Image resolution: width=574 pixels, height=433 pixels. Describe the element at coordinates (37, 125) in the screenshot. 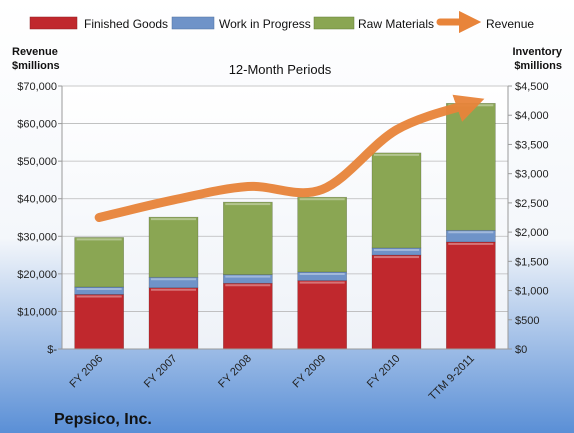

I see `left-tick-label: $60,000` at that location.